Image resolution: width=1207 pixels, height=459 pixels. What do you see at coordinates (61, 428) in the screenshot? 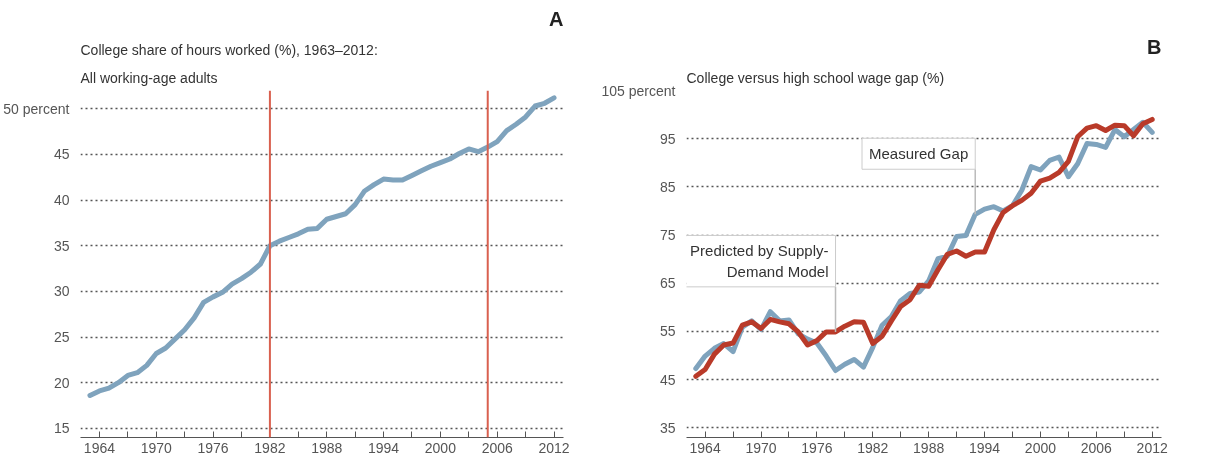
I see `y-tick-label: 15` at bounding box center [61, 428].